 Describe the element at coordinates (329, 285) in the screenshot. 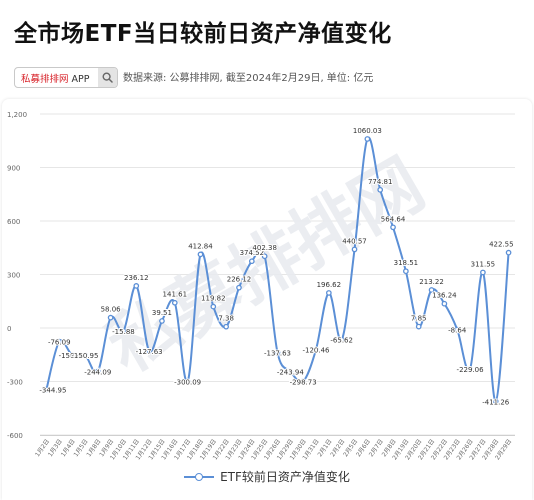

I see `data-label: 196.62` at that location.